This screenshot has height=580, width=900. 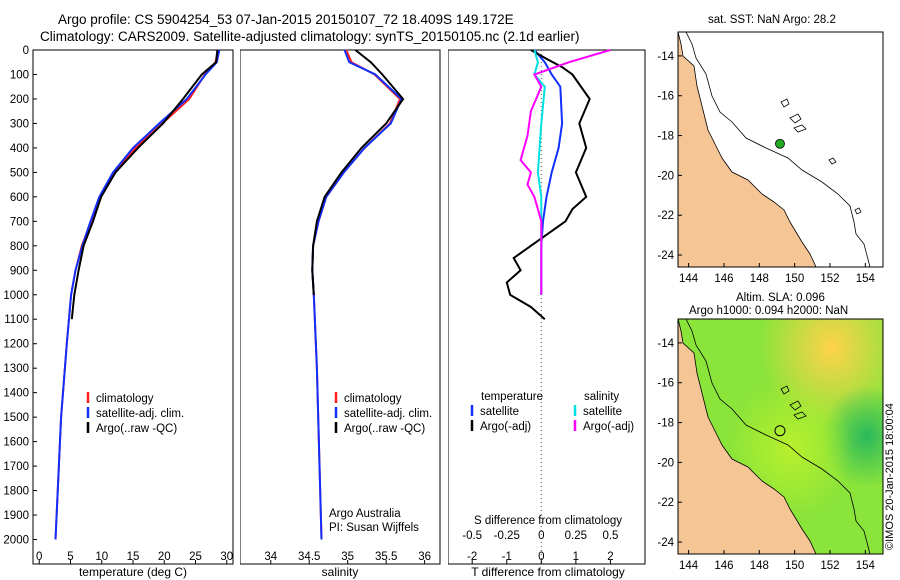 I want to click on legend-label-s-satellite: satellite, so click(x=602, y=412).